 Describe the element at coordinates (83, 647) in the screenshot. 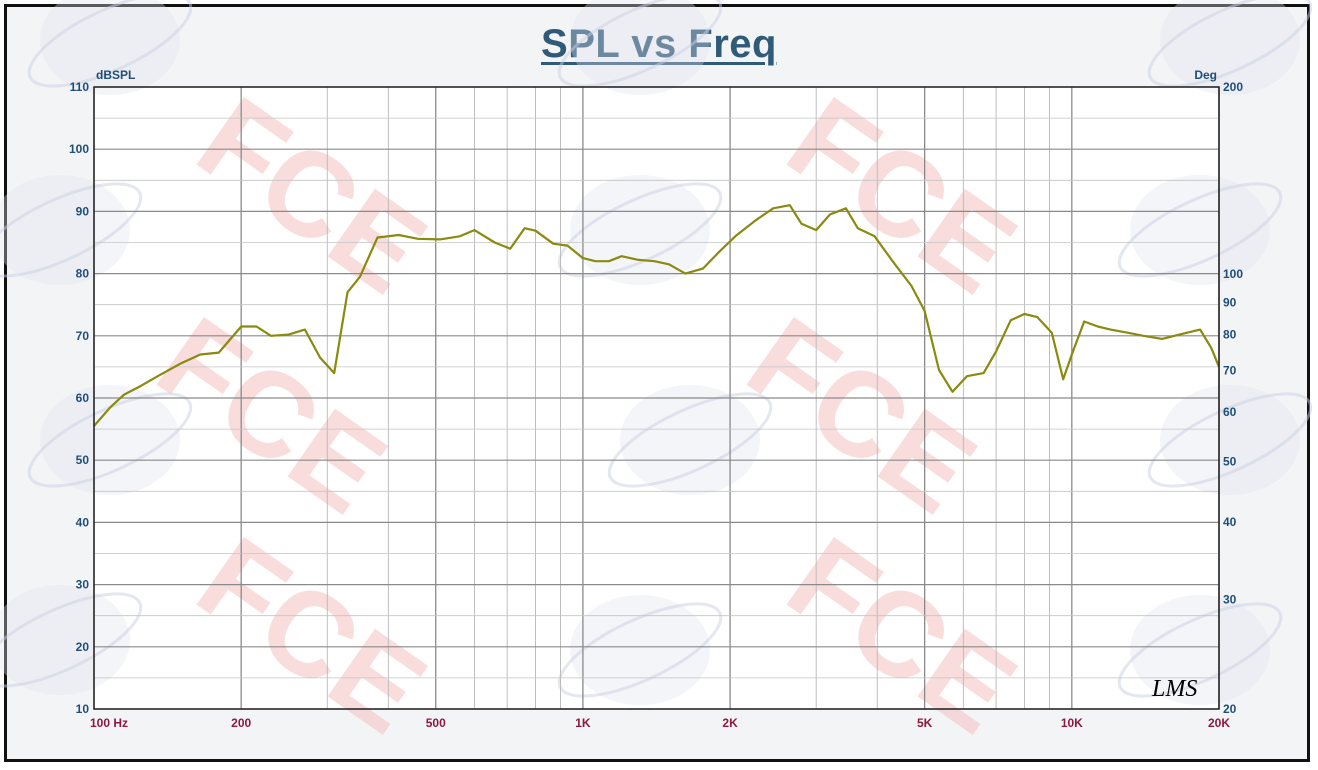

I see `y-tick-label: 20` at that location.